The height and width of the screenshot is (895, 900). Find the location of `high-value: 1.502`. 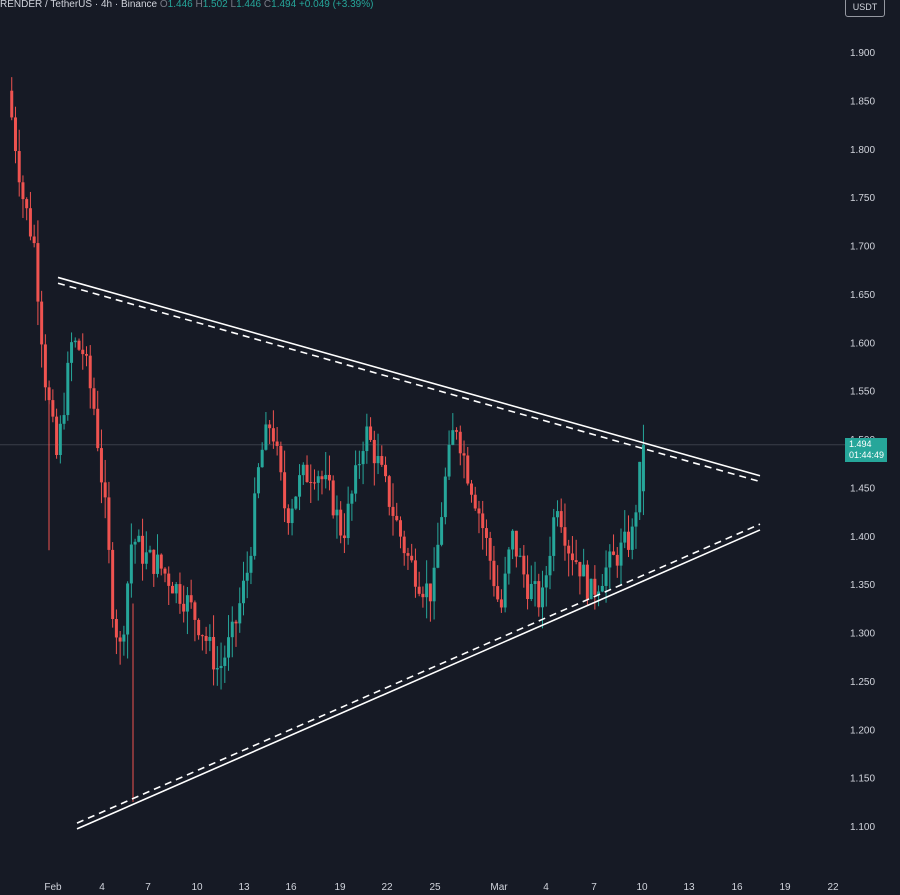

high-value: 1.502 is located at coordinates (215, 5).